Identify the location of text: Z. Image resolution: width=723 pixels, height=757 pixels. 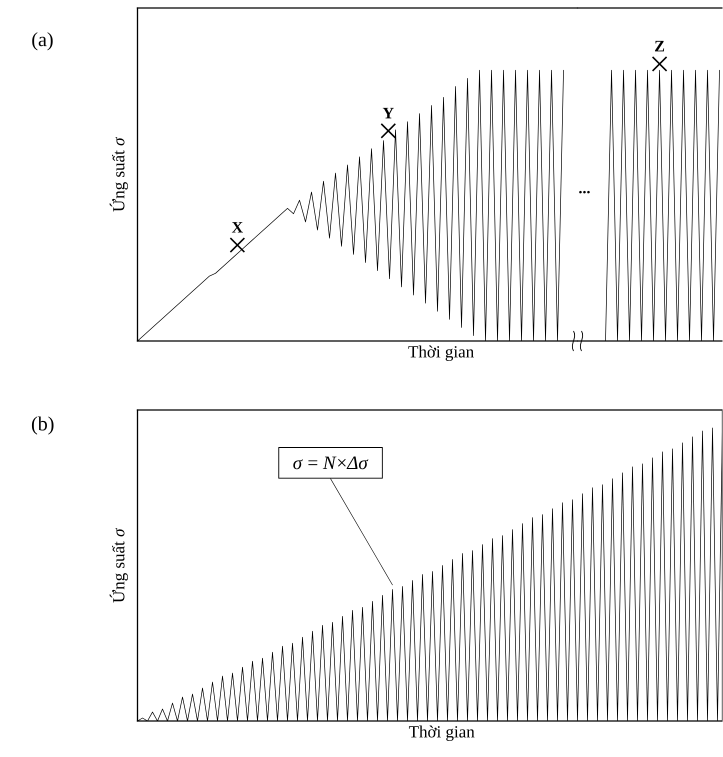
(659, 46).